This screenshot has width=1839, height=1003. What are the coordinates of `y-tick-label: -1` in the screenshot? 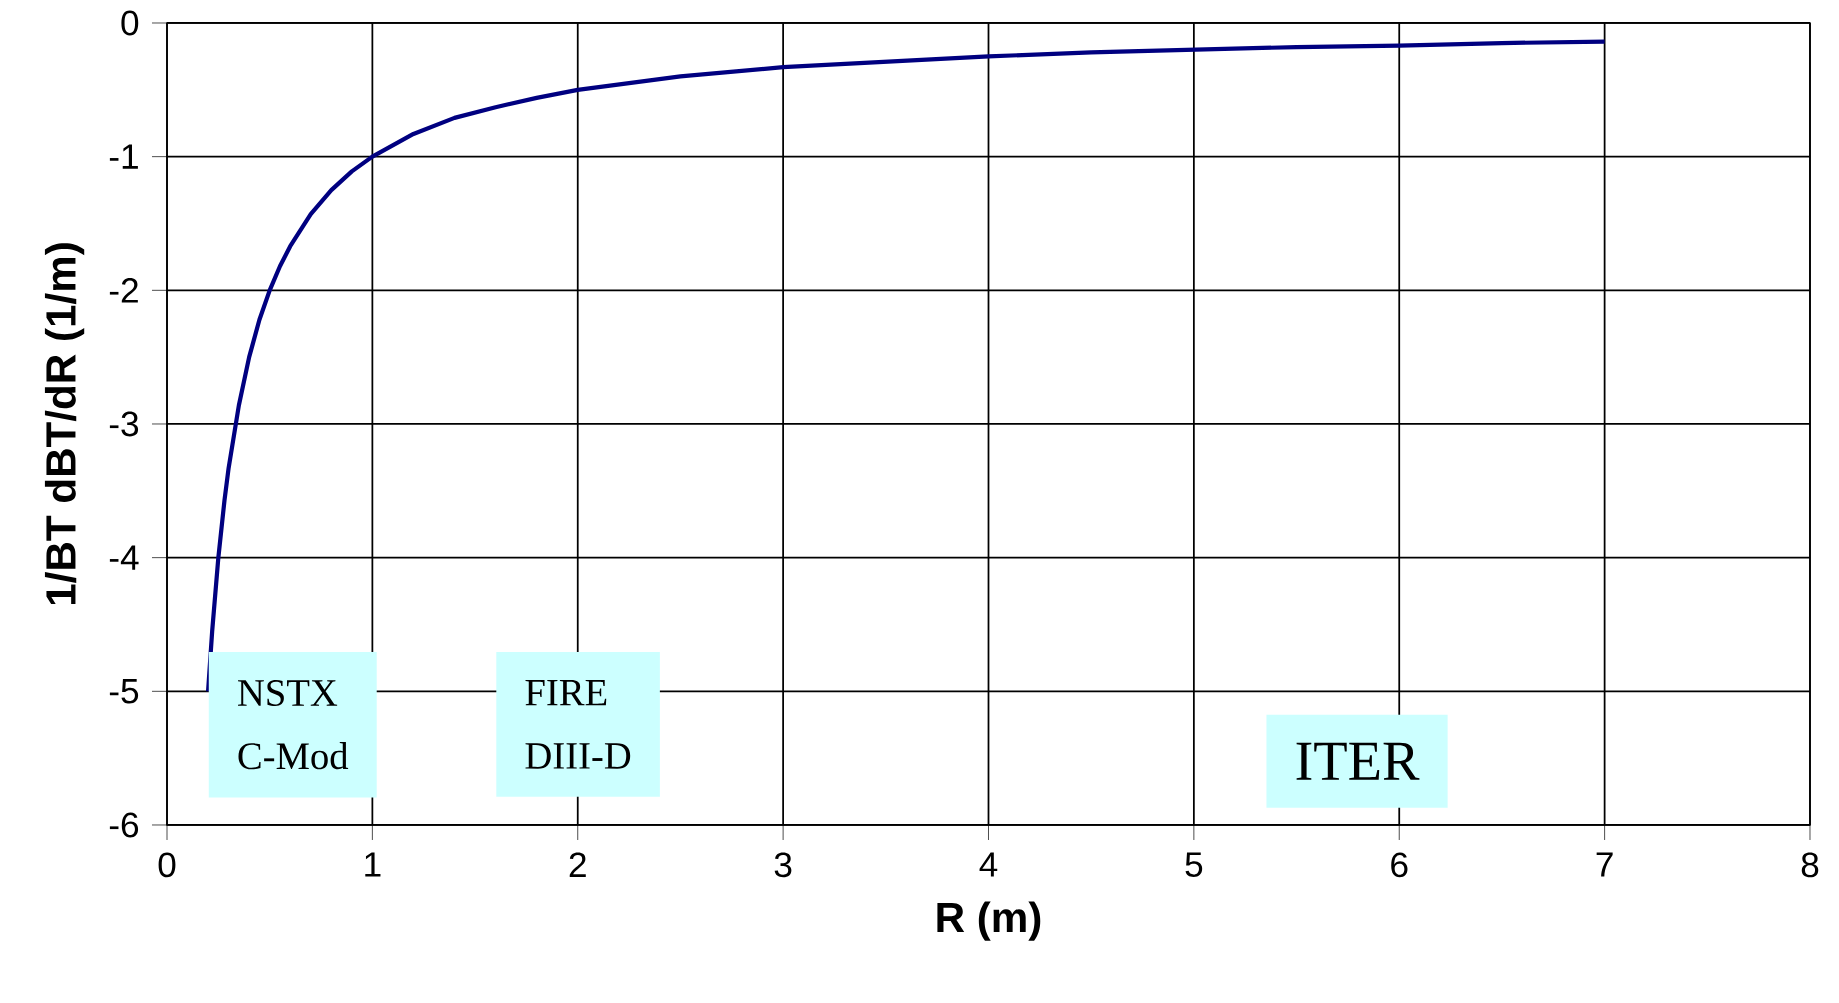 It's located at (123, 156).